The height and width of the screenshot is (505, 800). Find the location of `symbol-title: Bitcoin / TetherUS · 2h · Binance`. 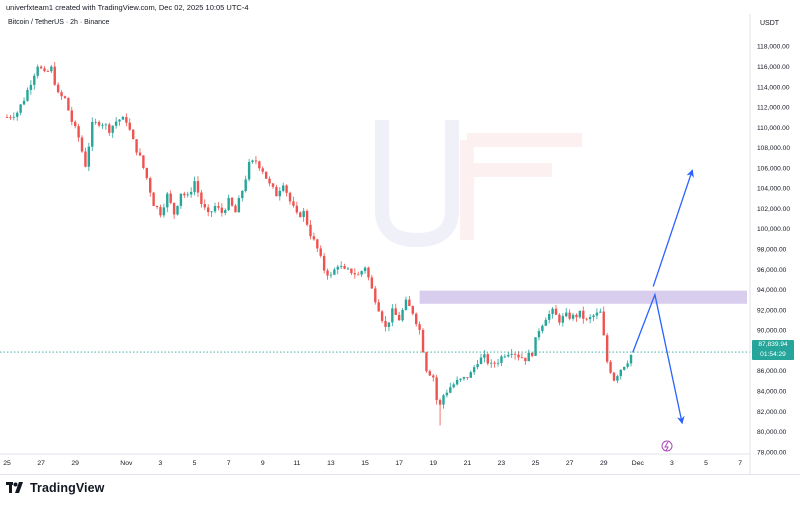

symbol-title: Bitcoin / TetherUS · 2h · Binance is located at coordinates (59, 22).